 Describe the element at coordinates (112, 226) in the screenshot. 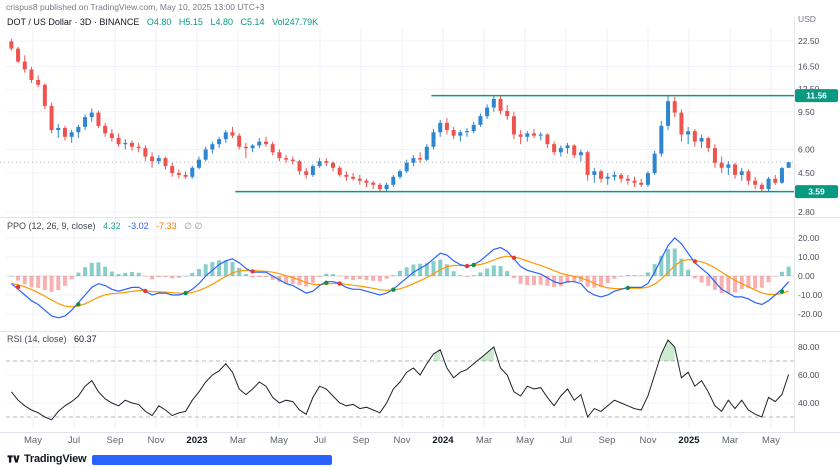

I see `ppo-histogram-value: 4.32` at that location.